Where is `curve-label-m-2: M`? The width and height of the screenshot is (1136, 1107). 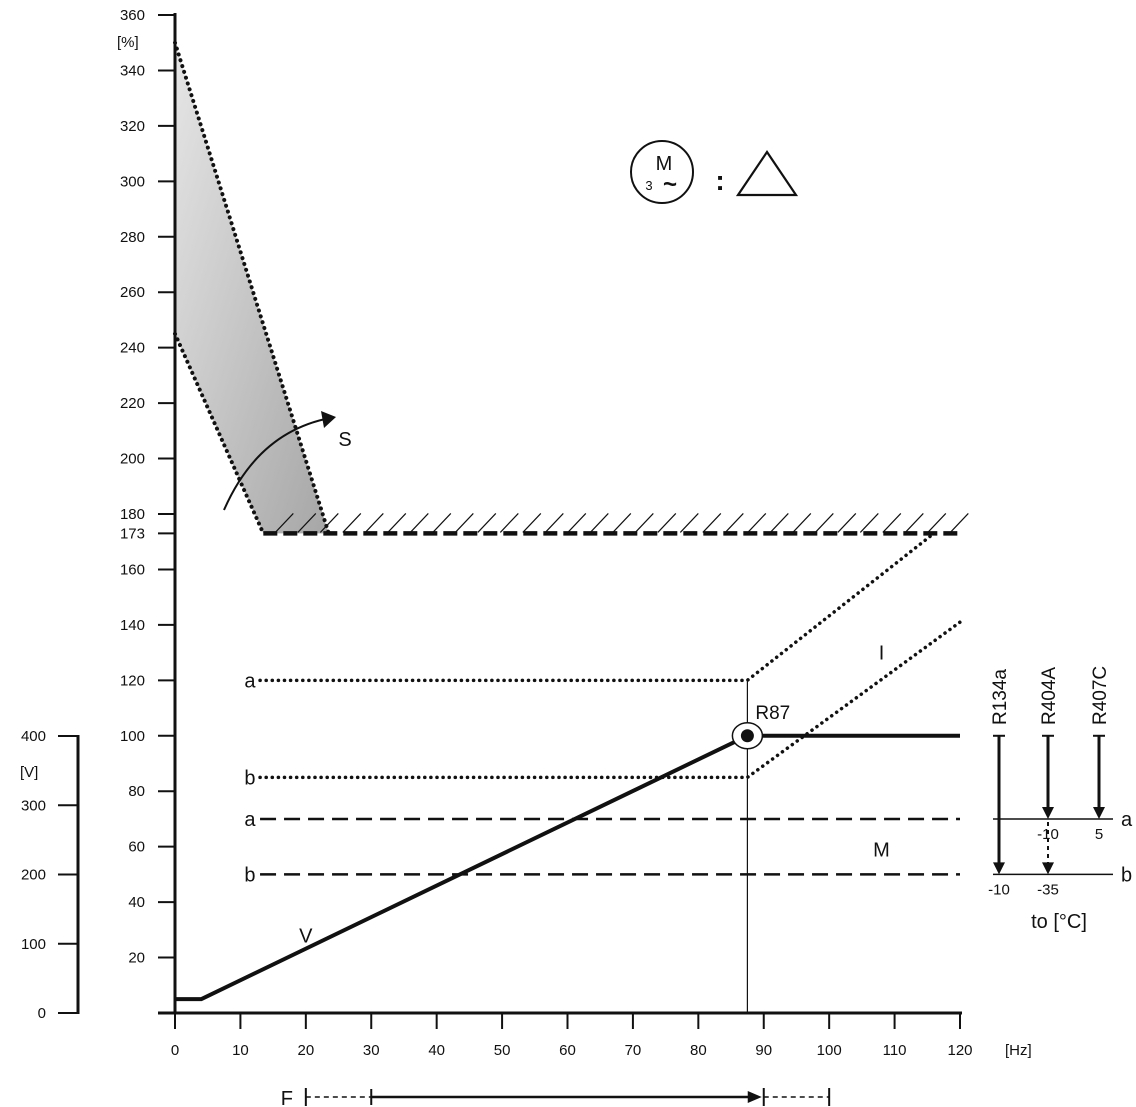 curve-label-m-2: M is located at coordinates (881, 850).